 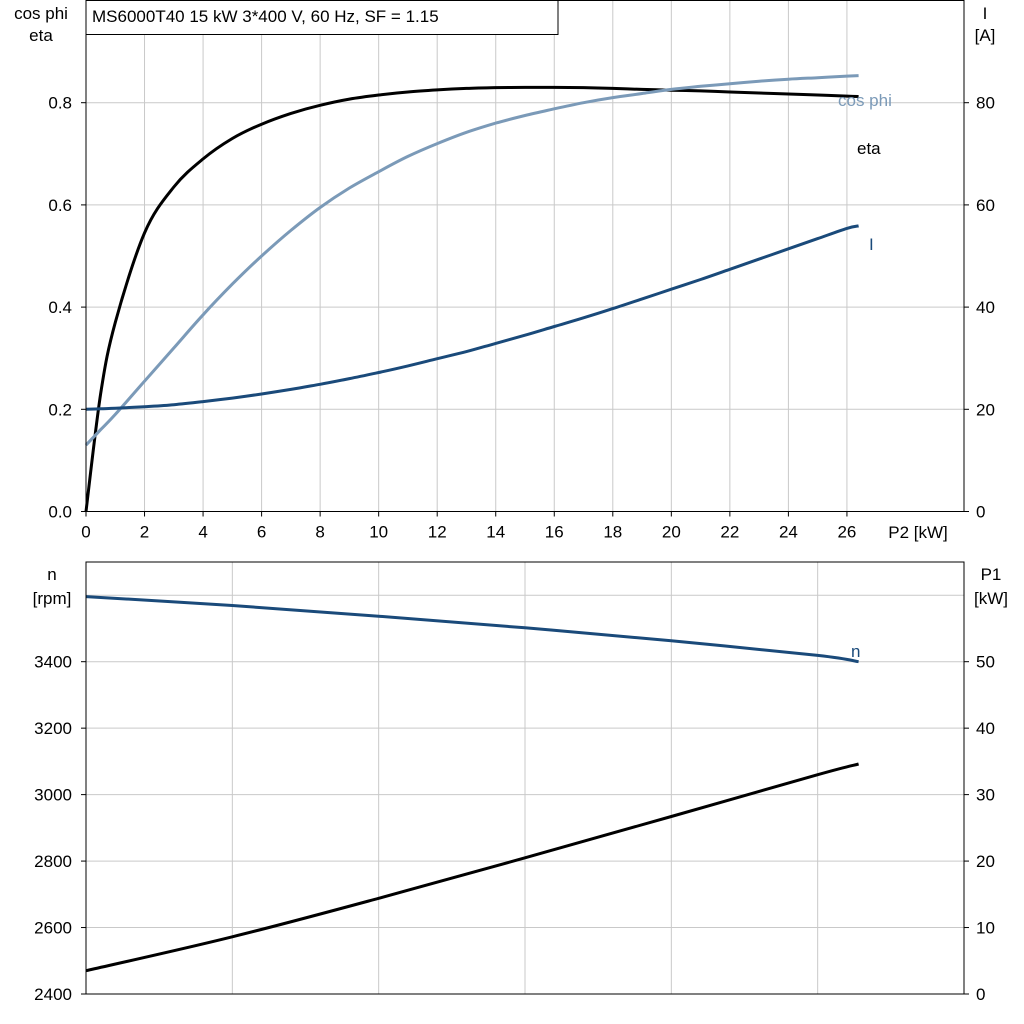 I want to click on left-tick-label: 3000, so click(x=53, y=795).